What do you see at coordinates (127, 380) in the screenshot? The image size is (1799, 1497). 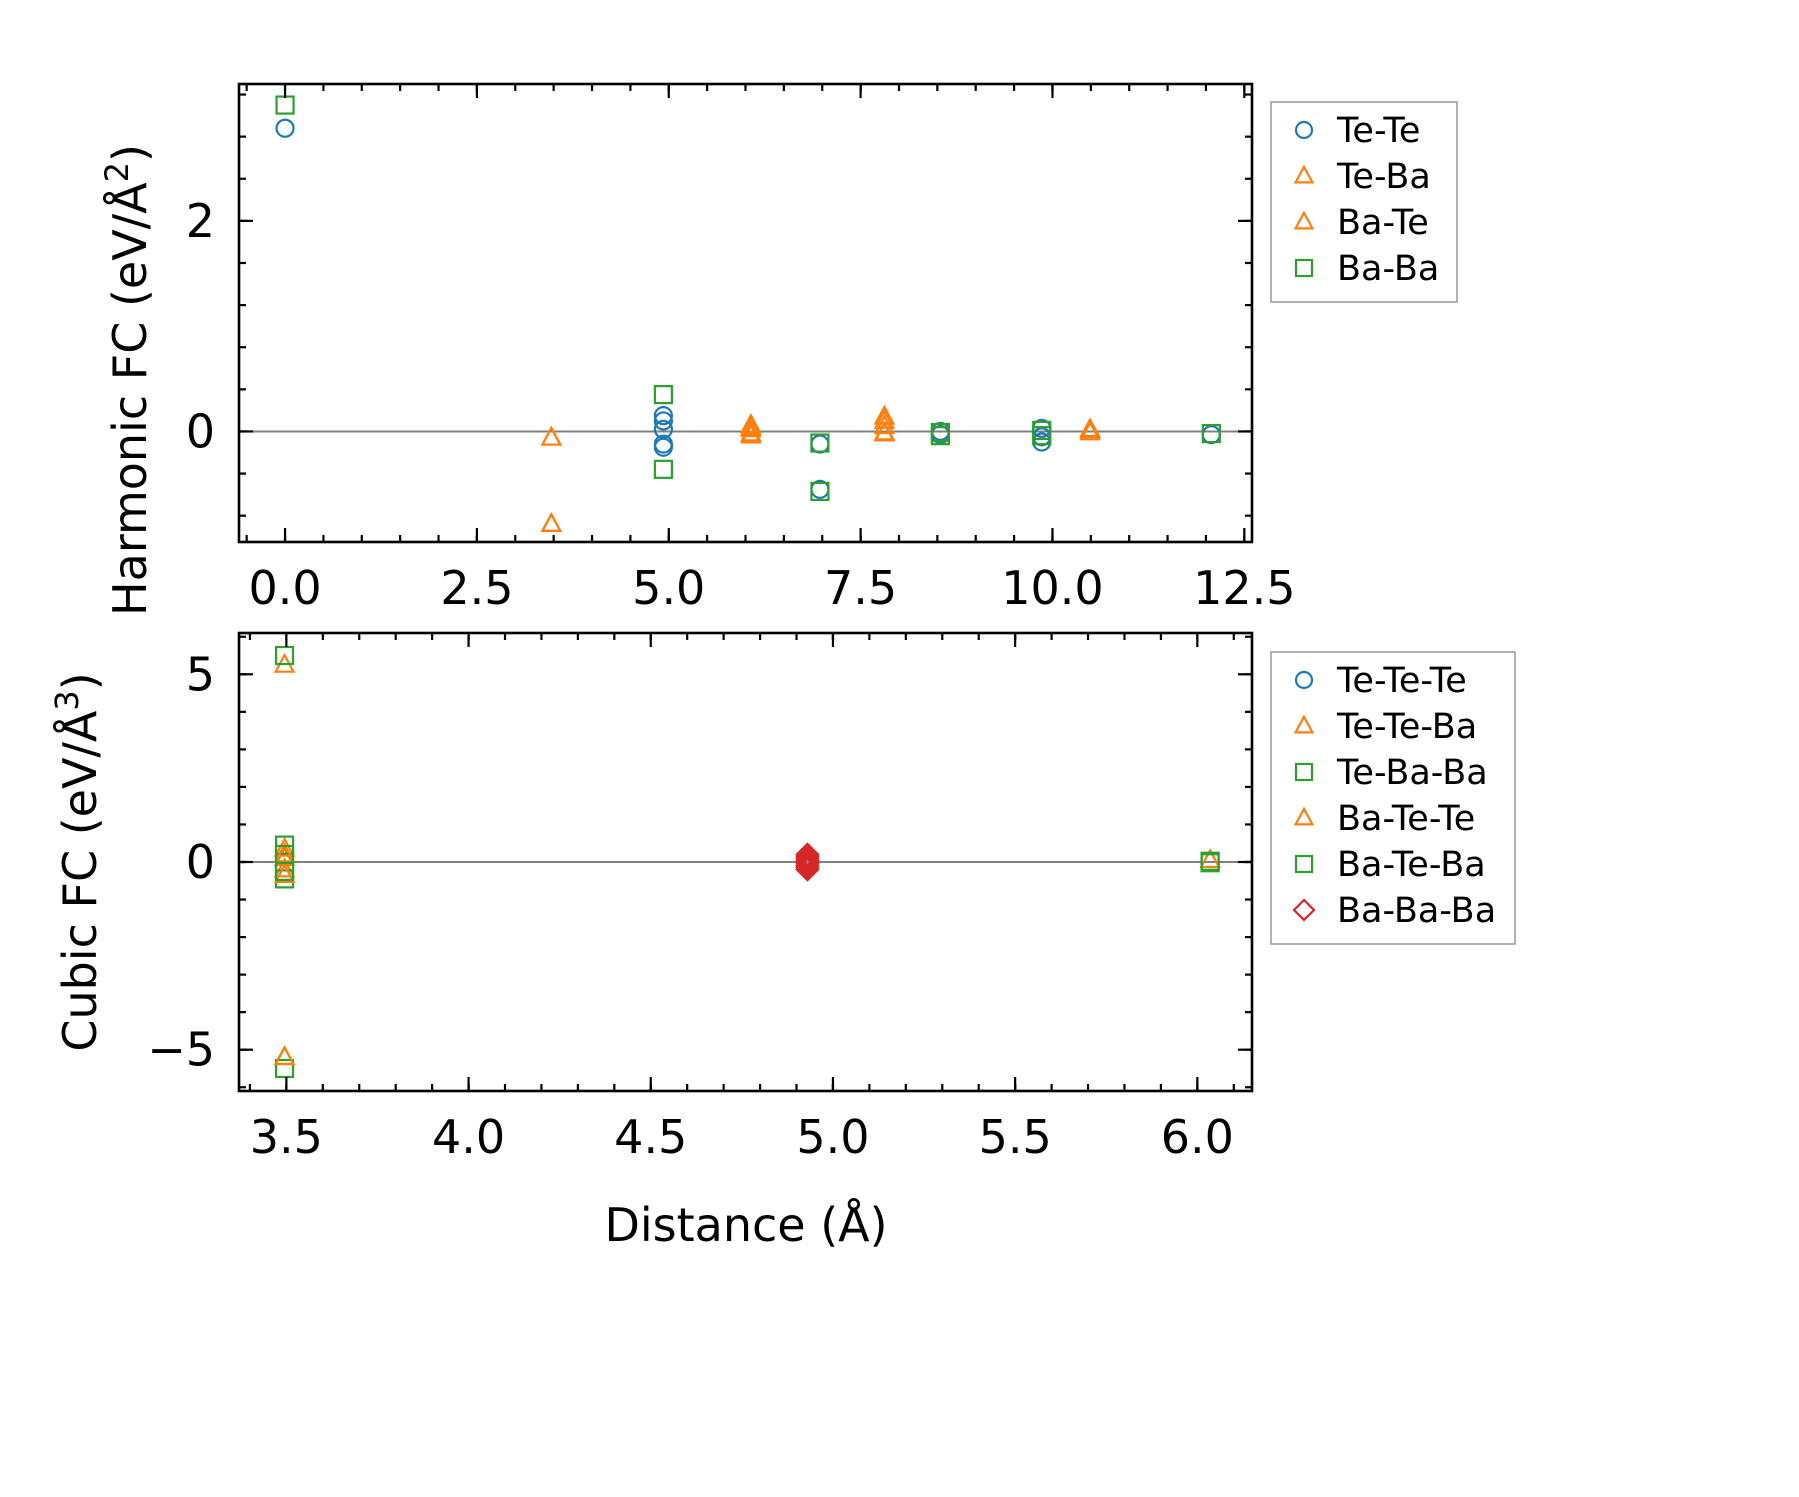 I see `harmonic-y-axis-label: Harmonic FC (eV/Å2)` at bounding box center [127, 380].